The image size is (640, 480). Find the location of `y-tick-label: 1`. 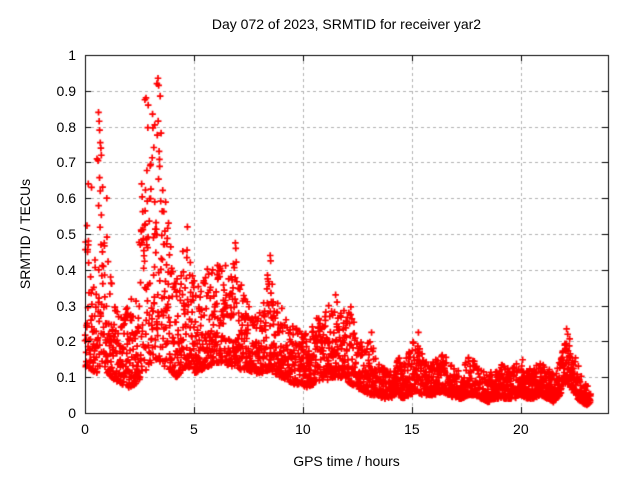

y-tick-label: 1 is located at coordinates (72, 55).